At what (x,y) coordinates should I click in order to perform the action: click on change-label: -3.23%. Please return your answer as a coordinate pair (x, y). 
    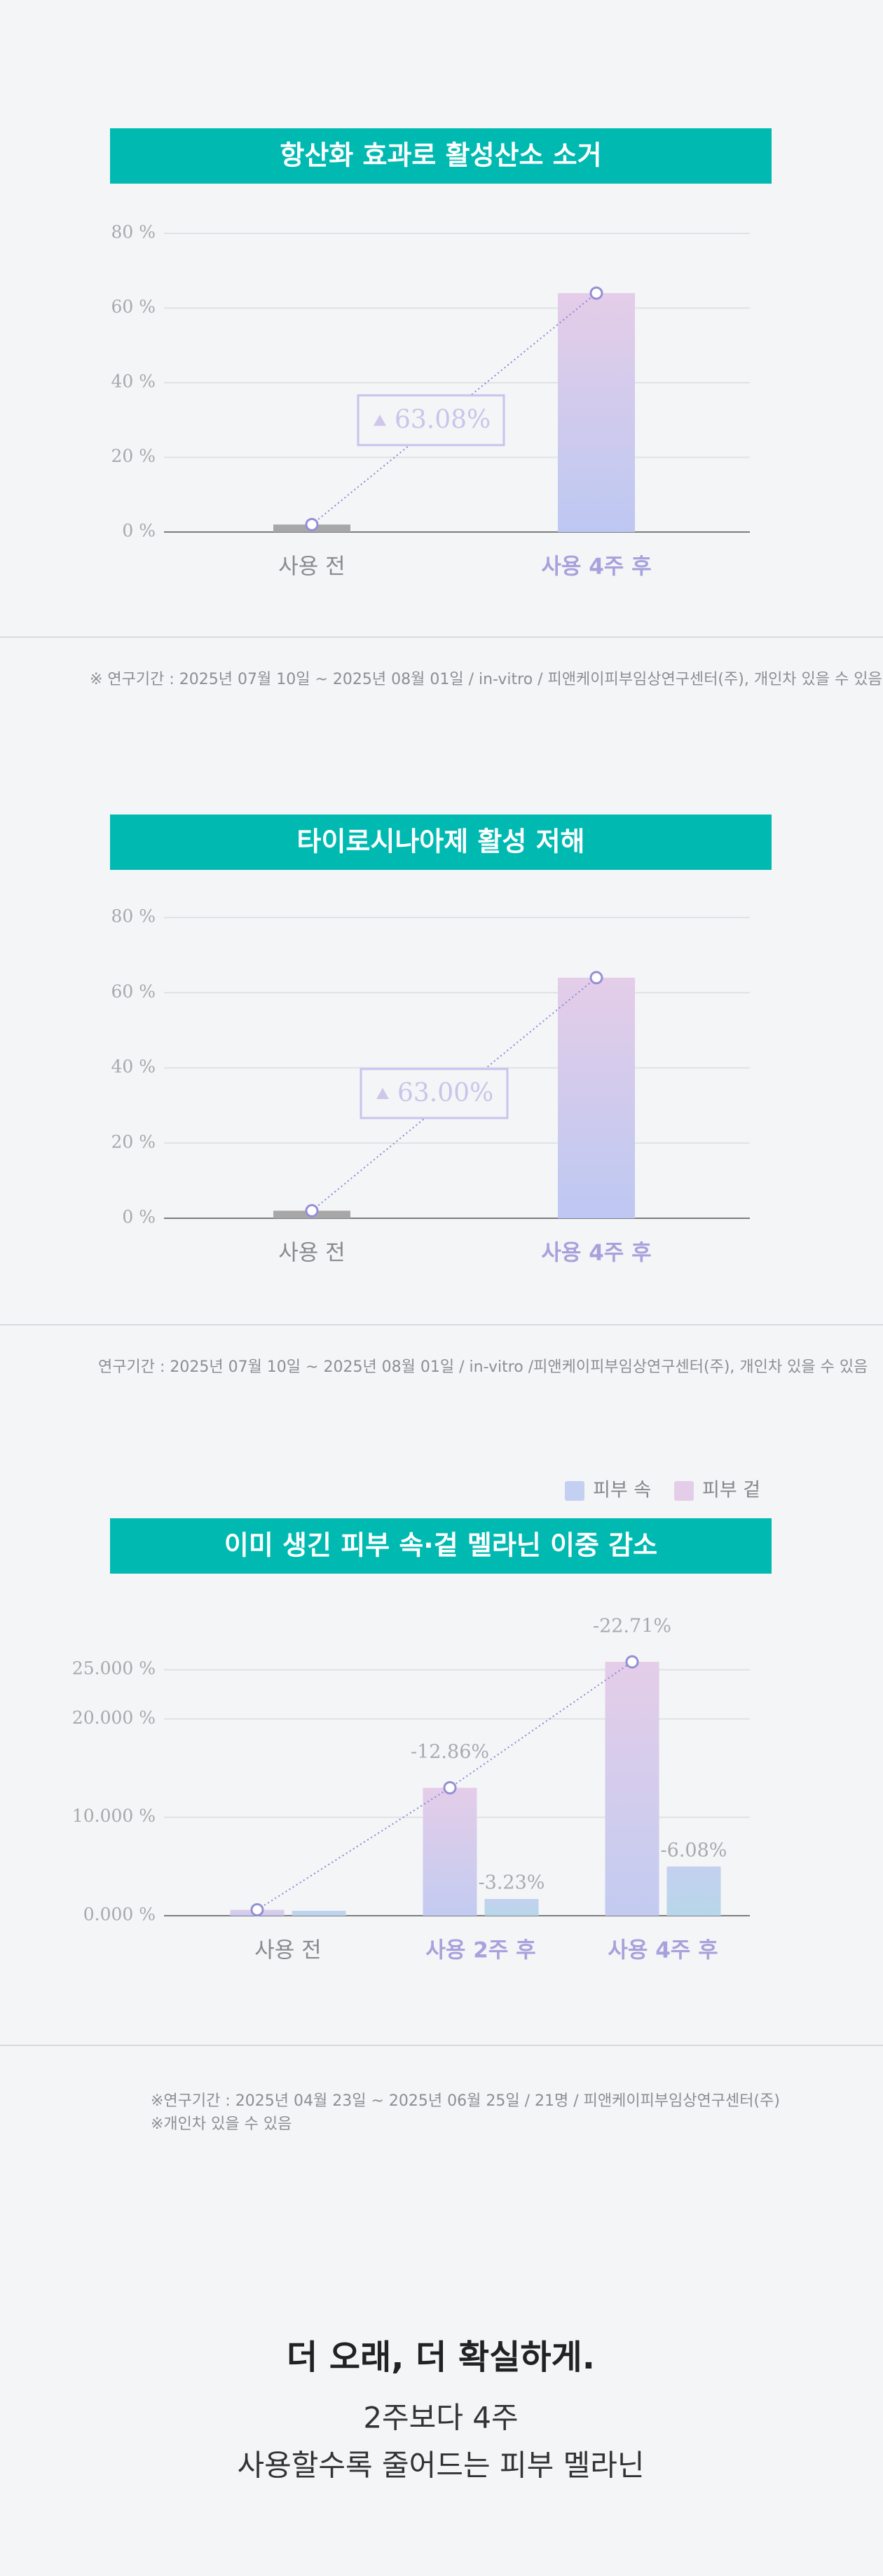
    Looking at the image, I should click on (512, 1883).